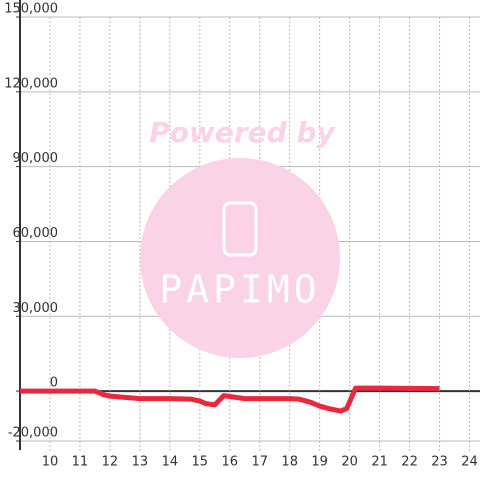 Image resolution: width=480 pixels, height=480 pixels. Describe the element at coordinates (379, 462) in the screenshot. I see `x-tick-label: 21` at that location.